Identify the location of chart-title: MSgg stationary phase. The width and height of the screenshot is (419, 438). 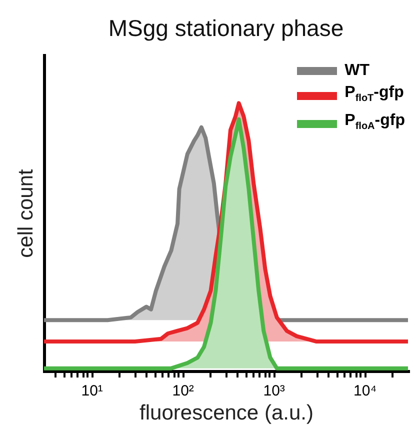
(226, 28).